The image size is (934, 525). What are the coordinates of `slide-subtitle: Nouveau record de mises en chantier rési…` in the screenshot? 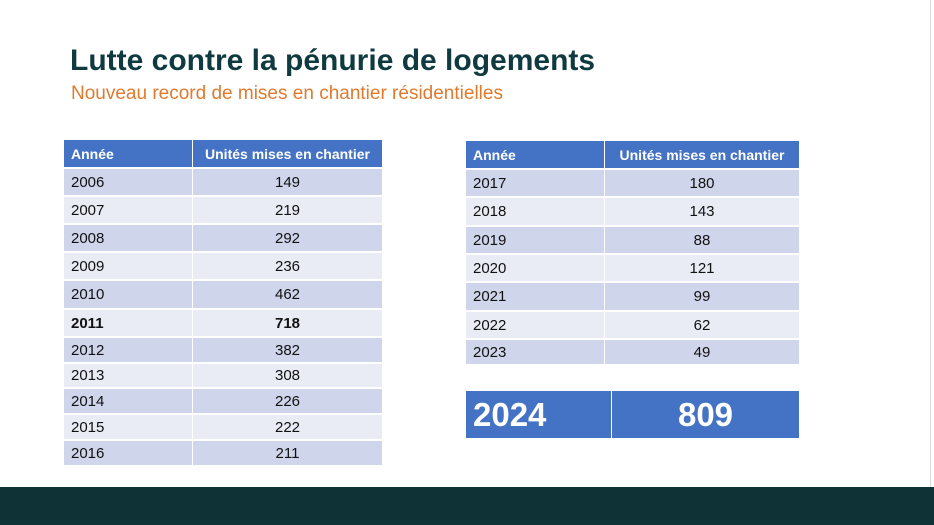 It's located at (287, 93).